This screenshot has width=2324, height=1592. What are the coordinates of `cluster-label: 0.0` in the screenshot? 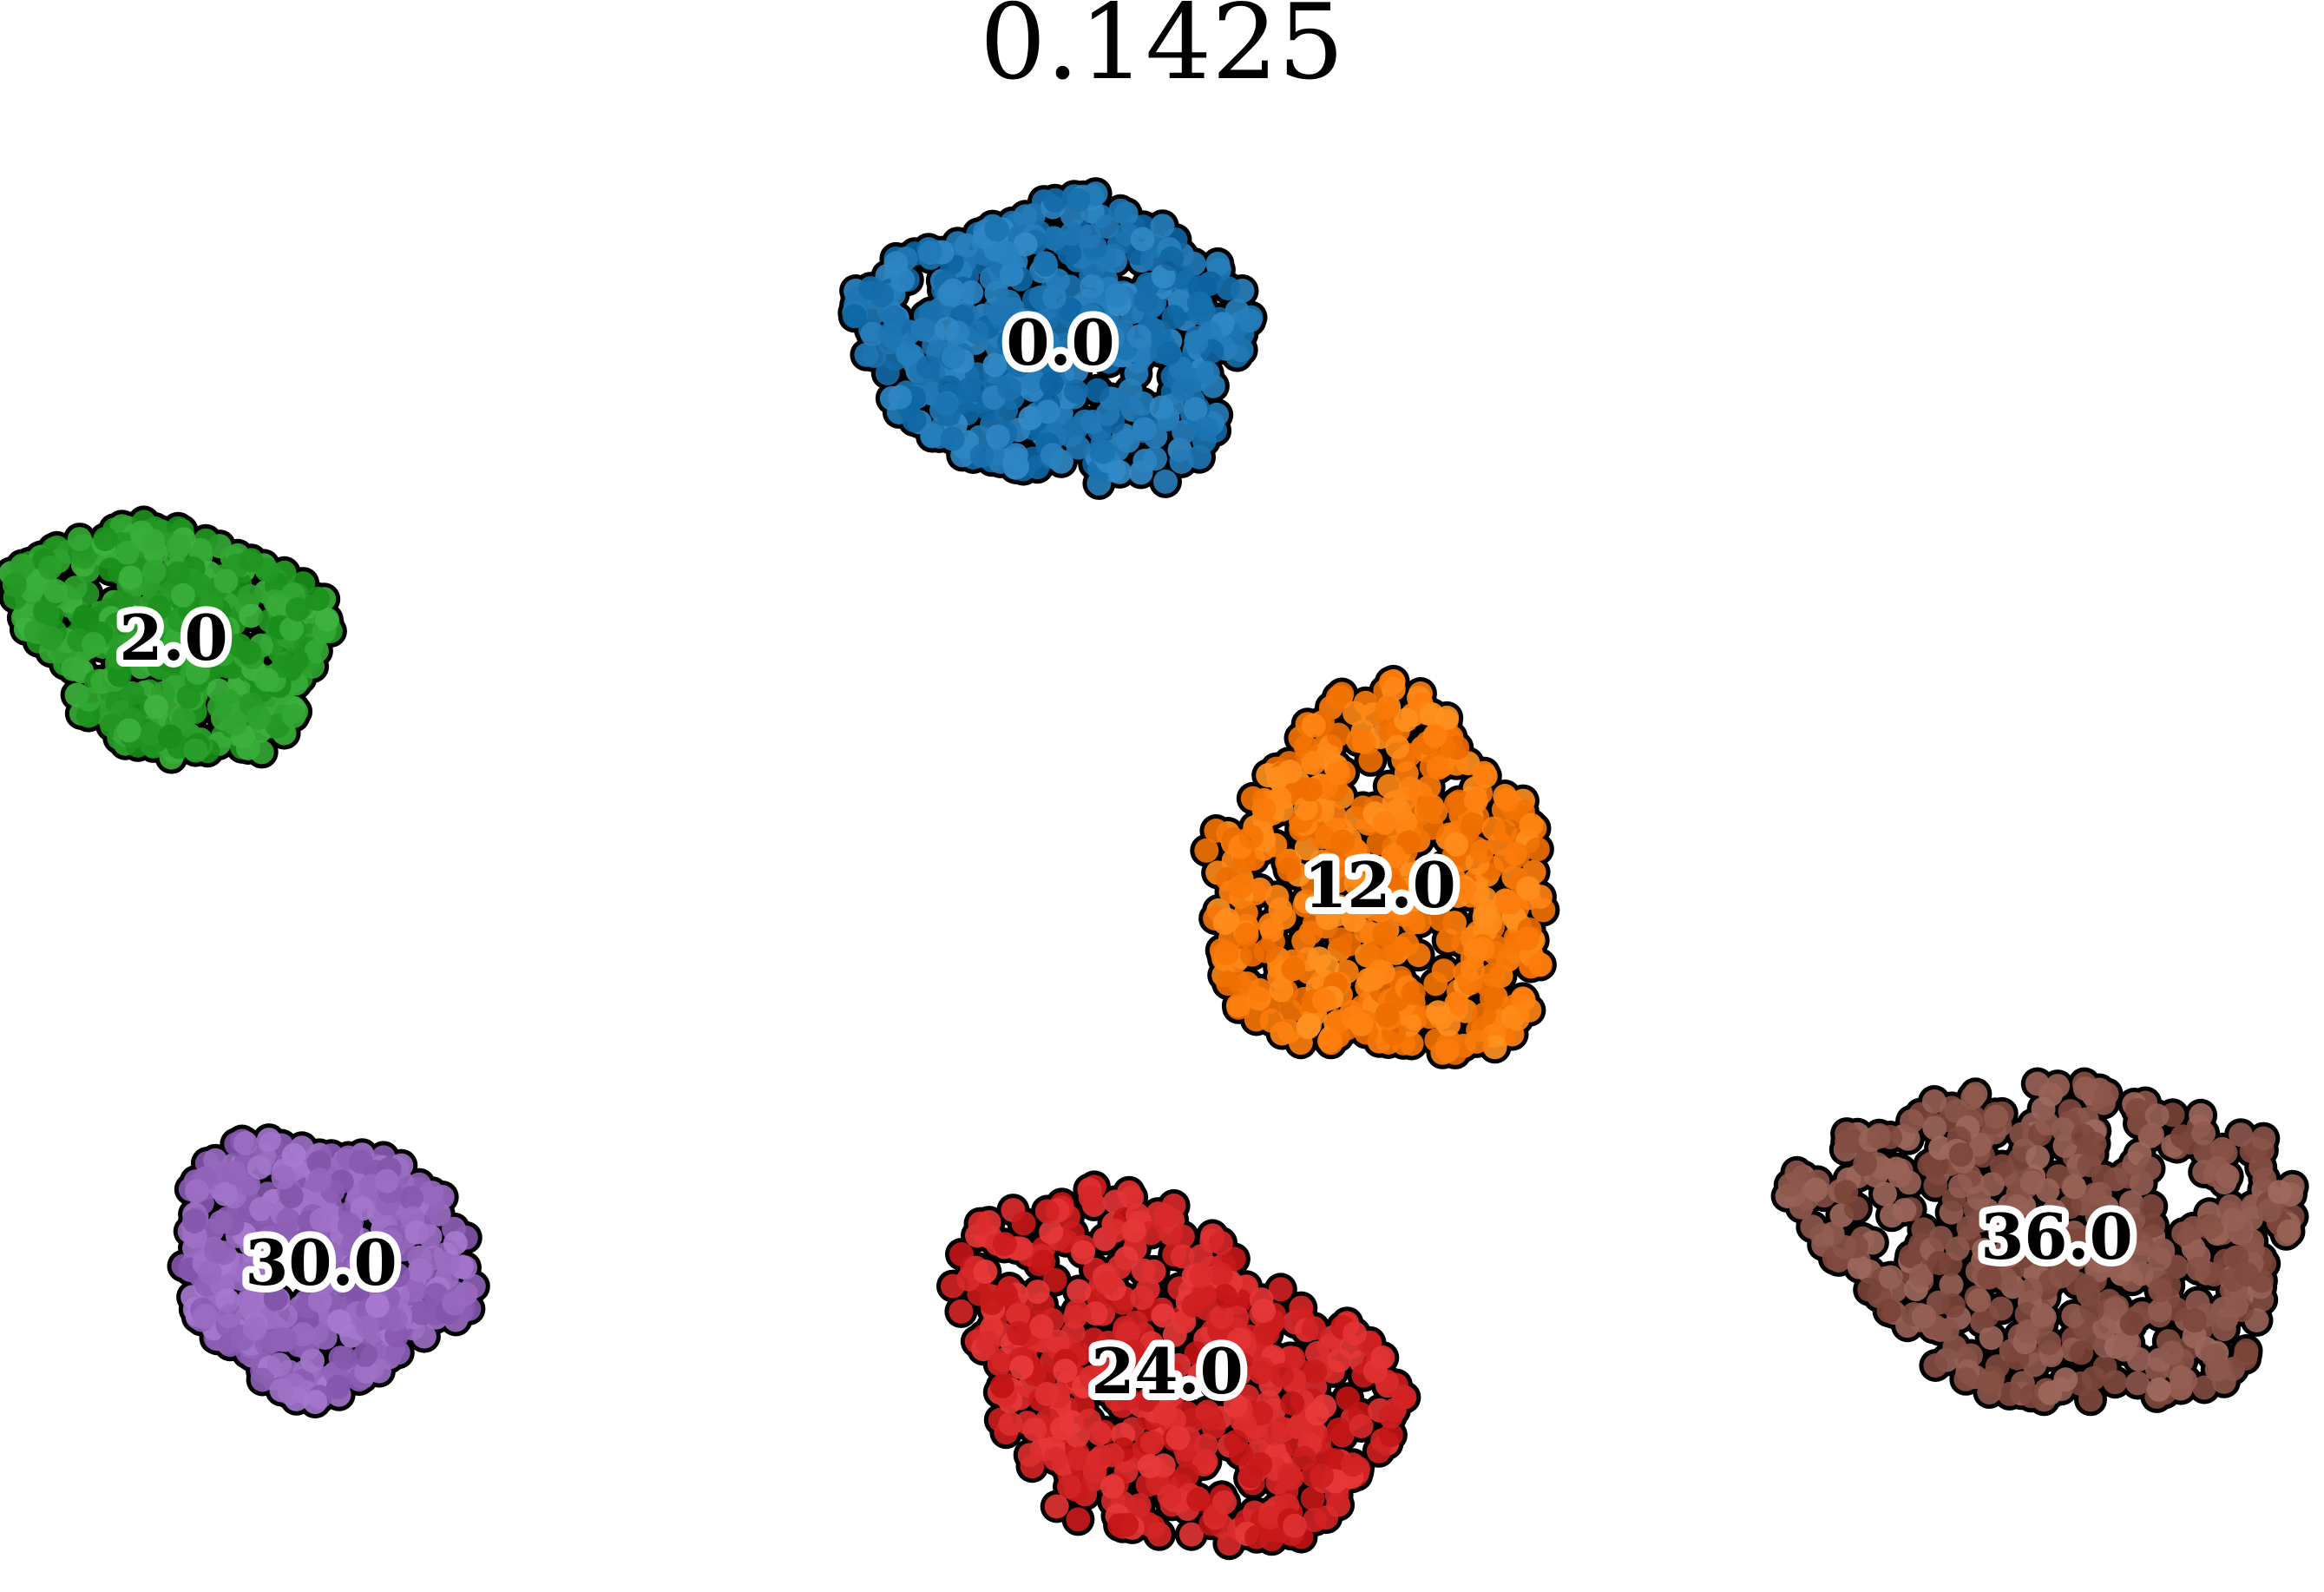 It's located at (1060, 342).